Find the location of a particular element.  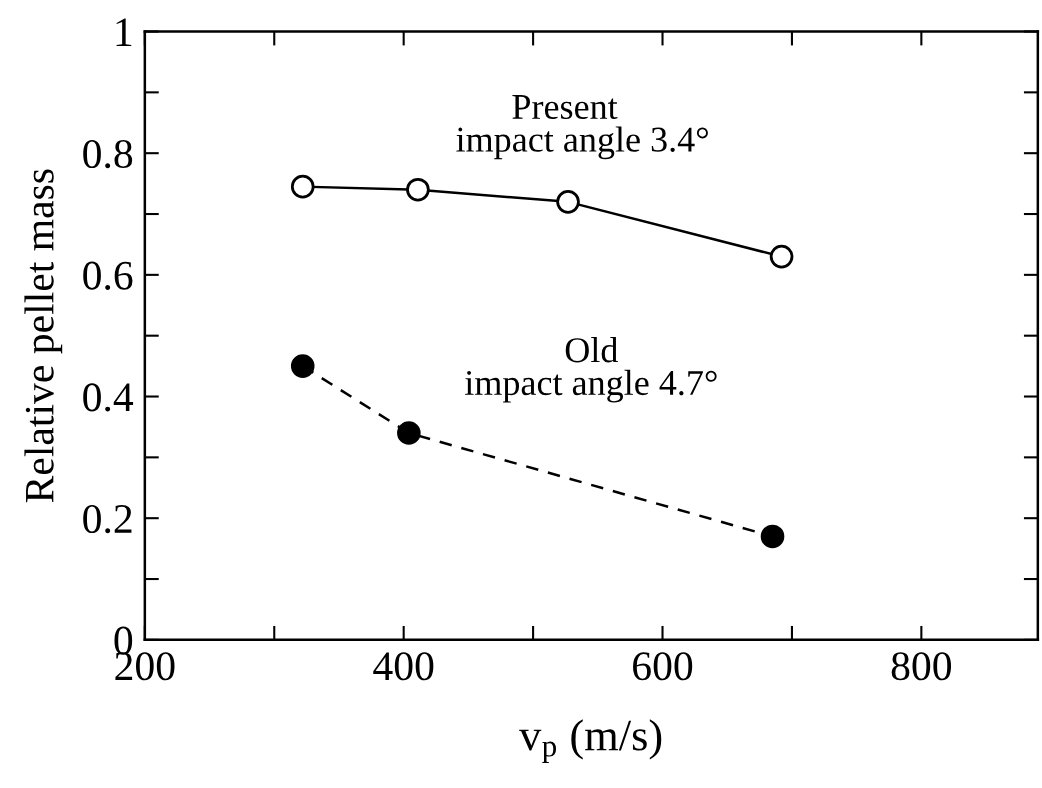

y-tick-label: 0.8 is located at coordinates (108, 154).